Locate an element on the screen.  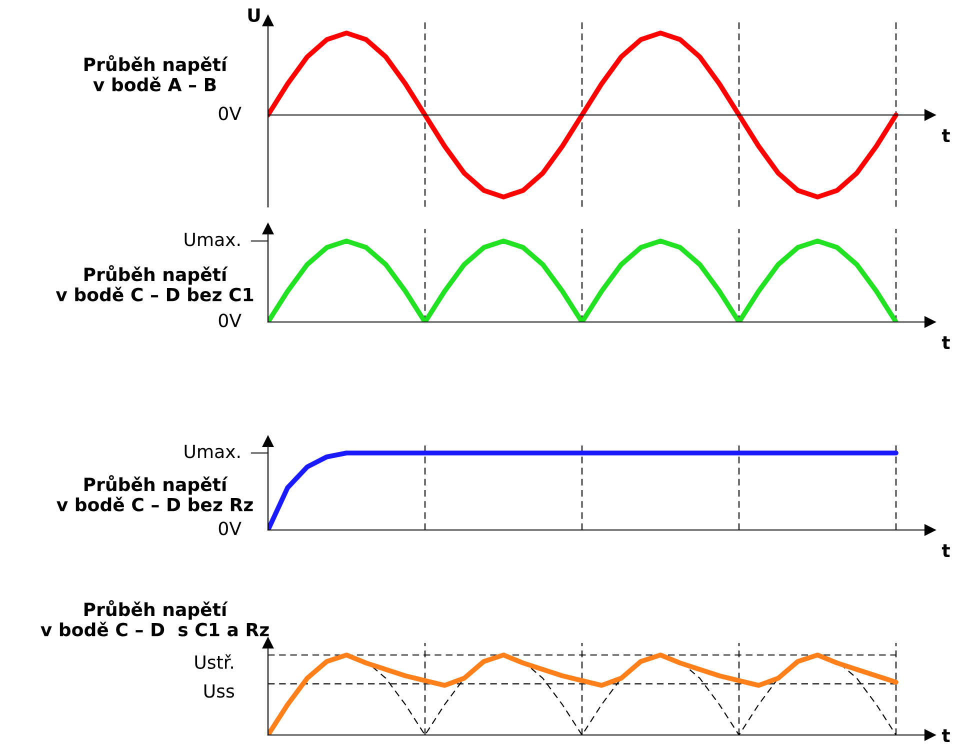
y-axis-title: U is located at coordinates (254, 15).